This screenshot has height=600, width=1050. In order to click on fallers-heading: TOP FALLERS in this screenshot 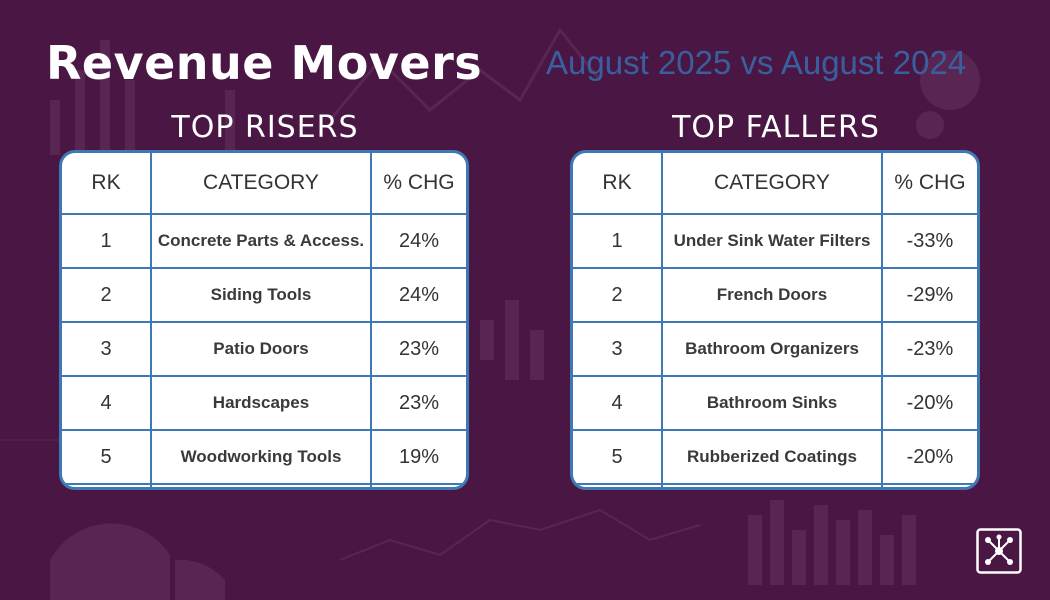, I will do `click(776, 127)`.